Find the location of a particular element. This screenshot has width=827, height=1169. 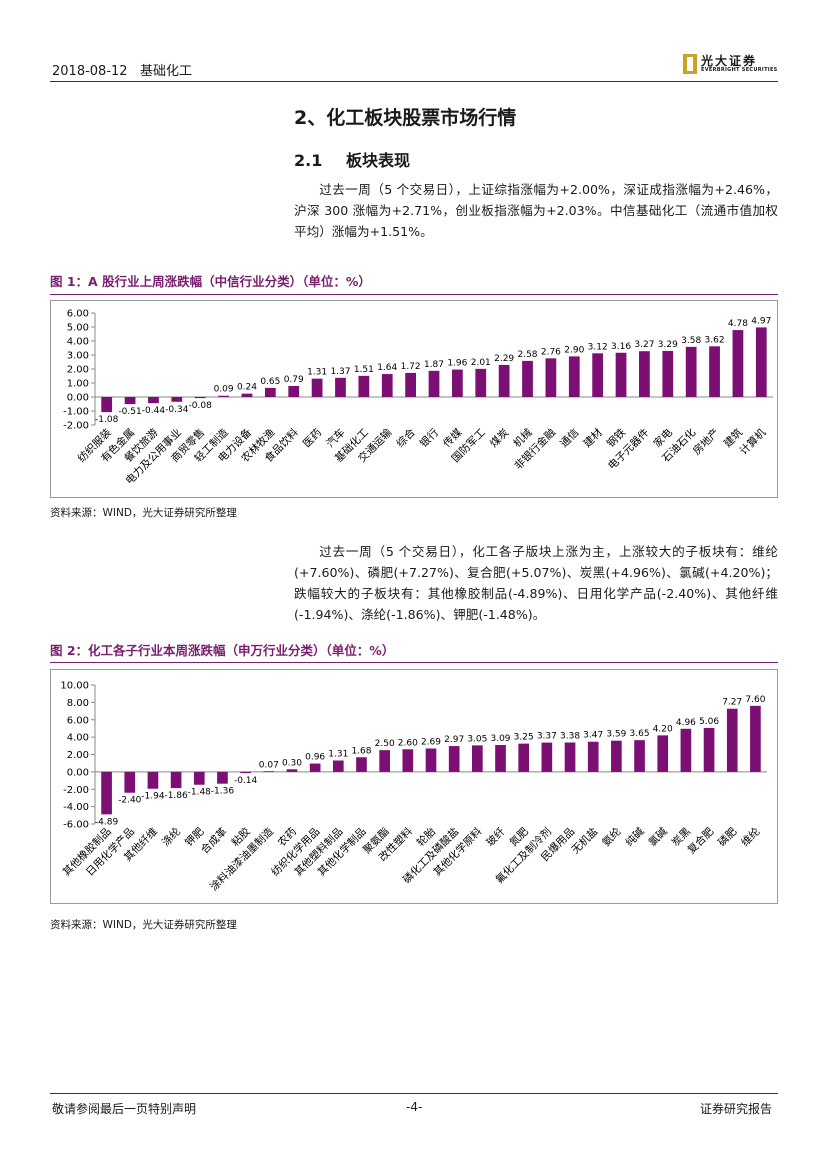

data-label: 3.37 is located at coordinates (547, 737).